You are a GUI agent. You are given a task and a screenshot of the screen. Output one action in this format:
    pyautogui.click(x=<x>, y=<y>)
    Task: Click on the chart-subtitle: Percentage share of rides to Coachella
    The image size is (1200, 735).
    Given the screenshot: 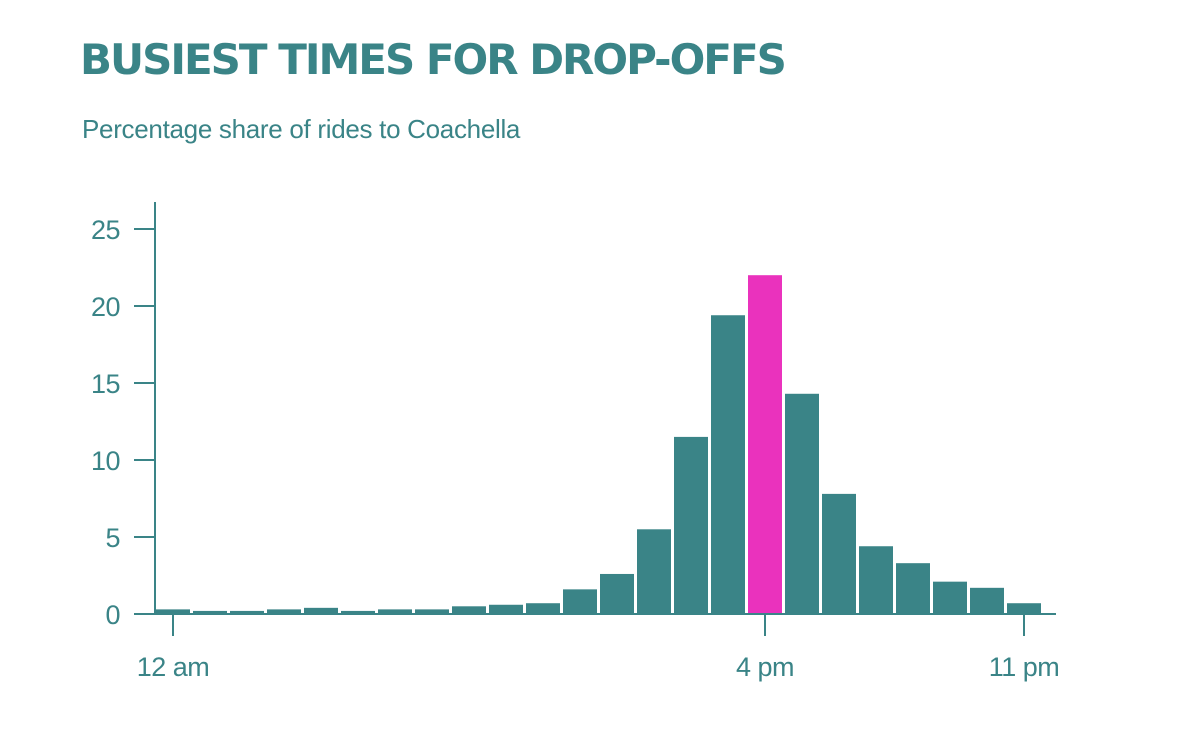 What is the action you would take?
    pyautogui.click(x=301, y=129)
    